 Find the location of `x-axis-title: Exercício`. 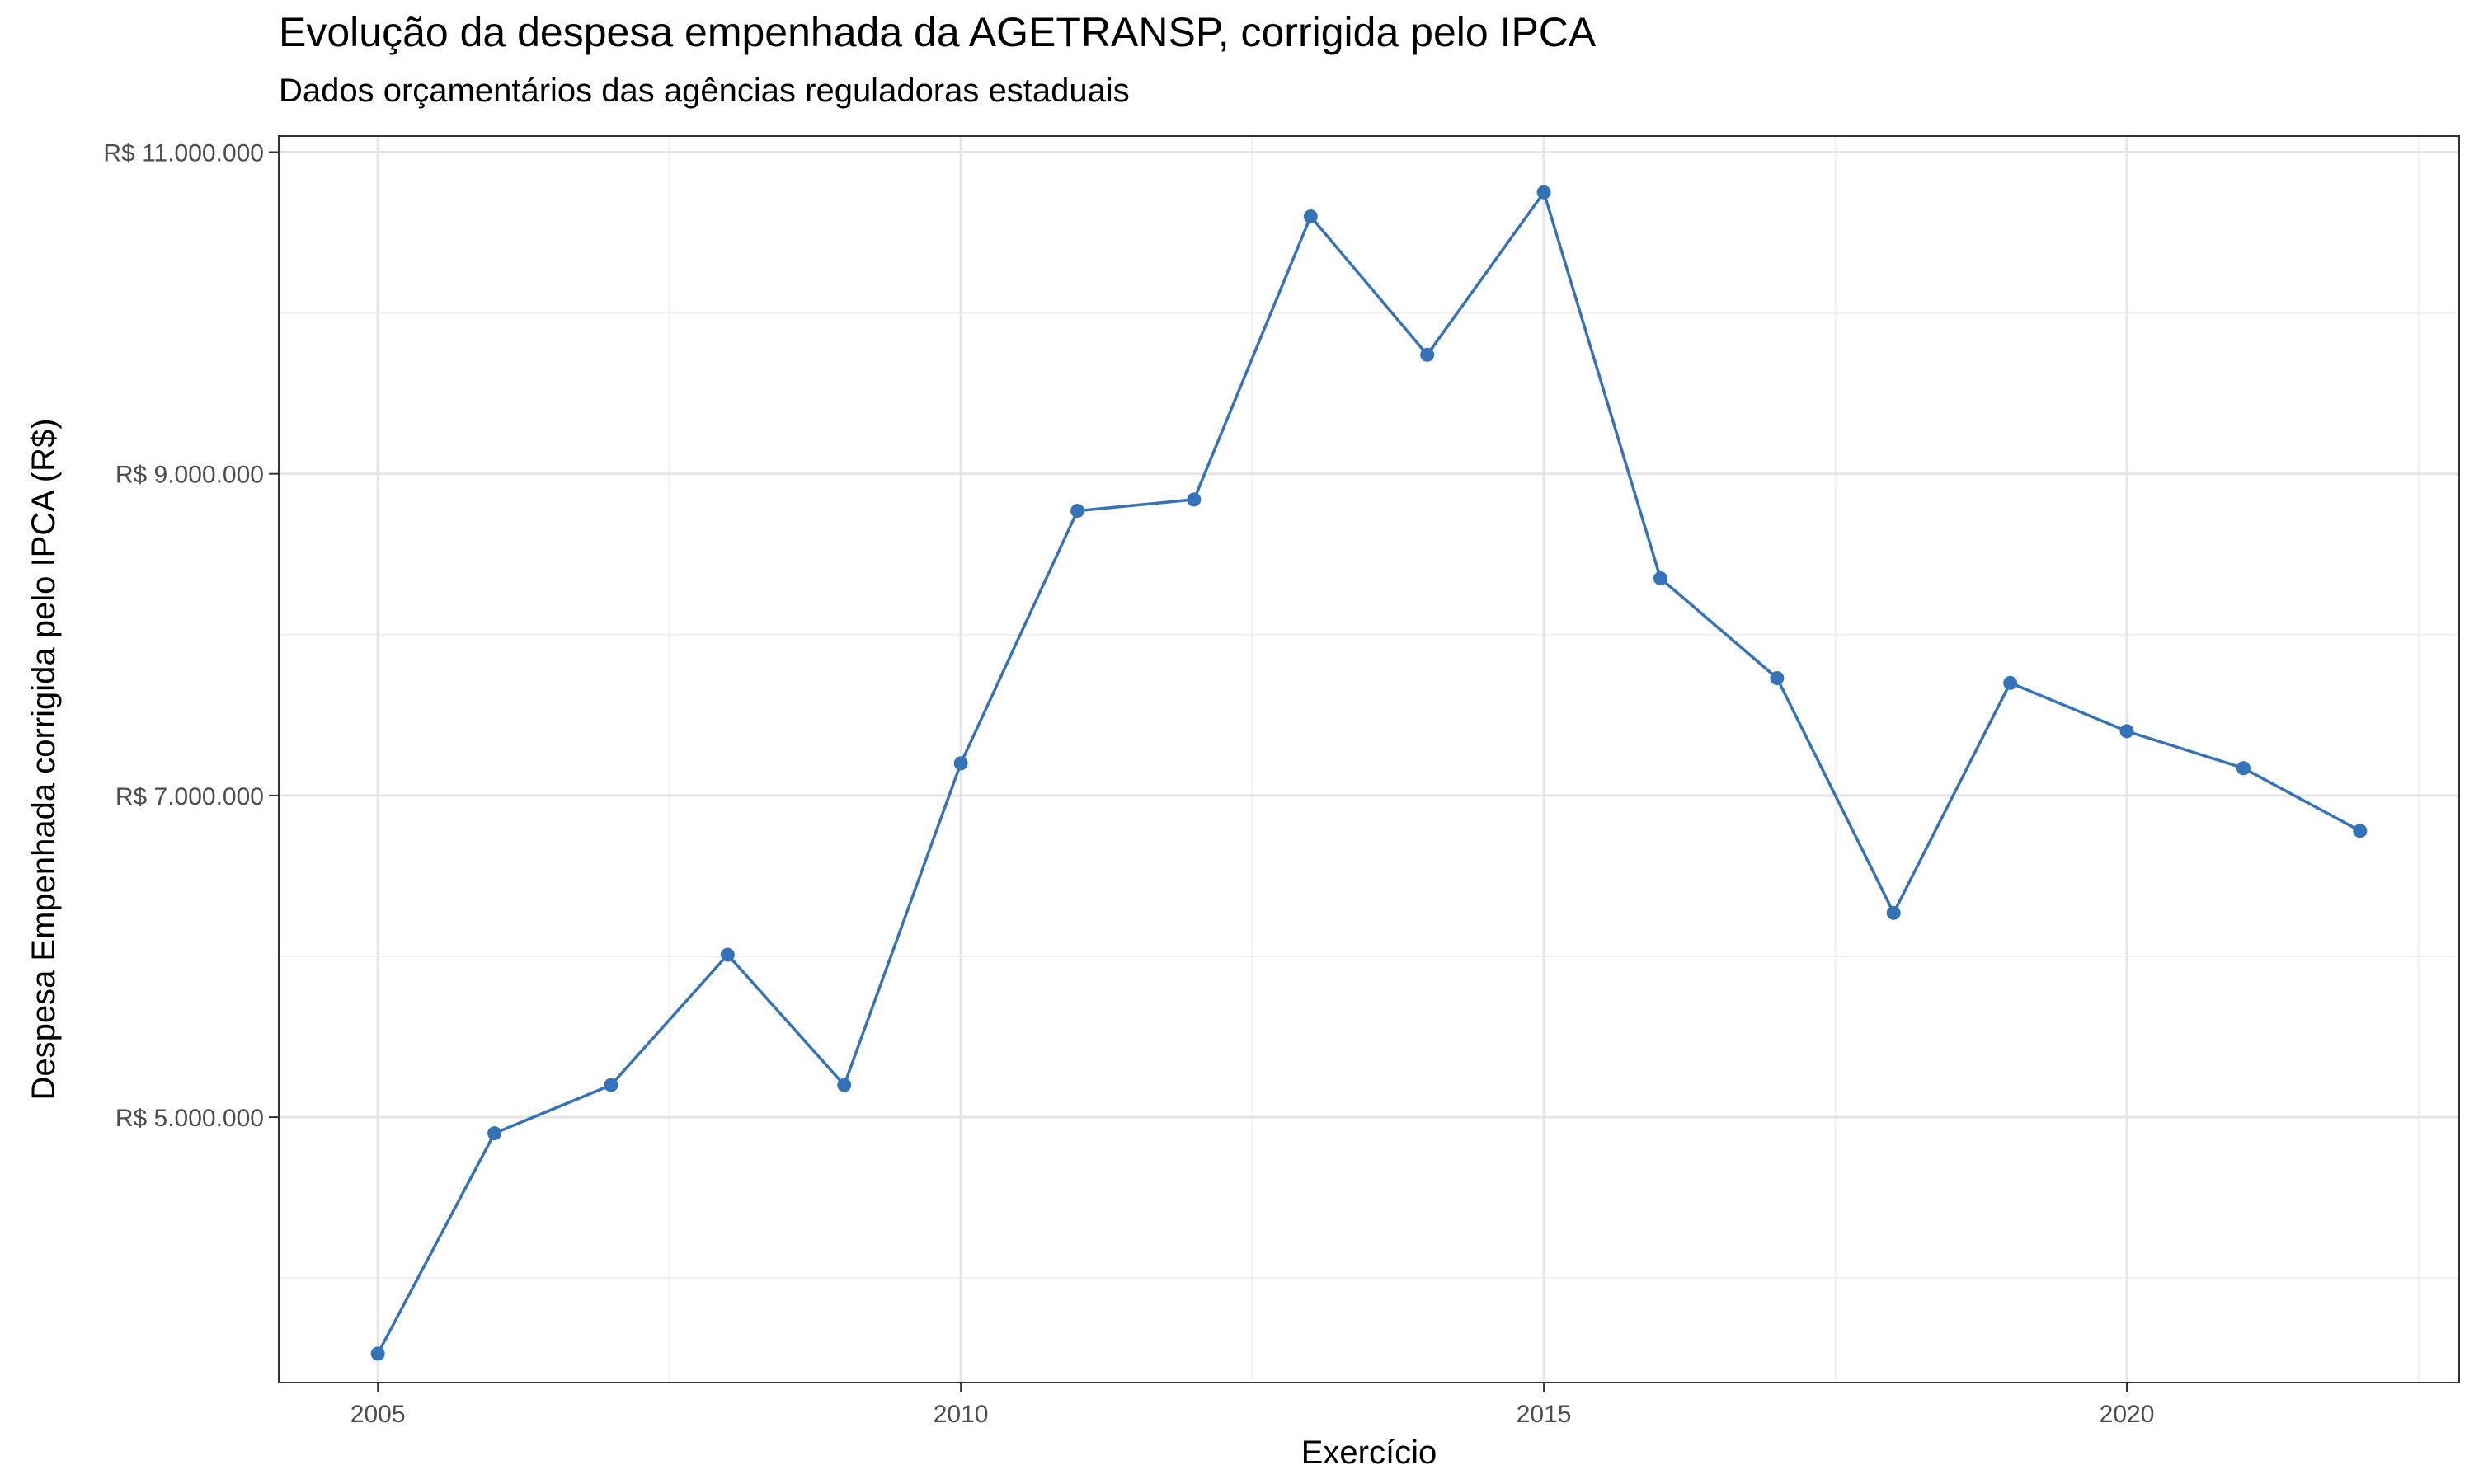

x-axis-title: Exercício is located at coordinates (1369, 1453).